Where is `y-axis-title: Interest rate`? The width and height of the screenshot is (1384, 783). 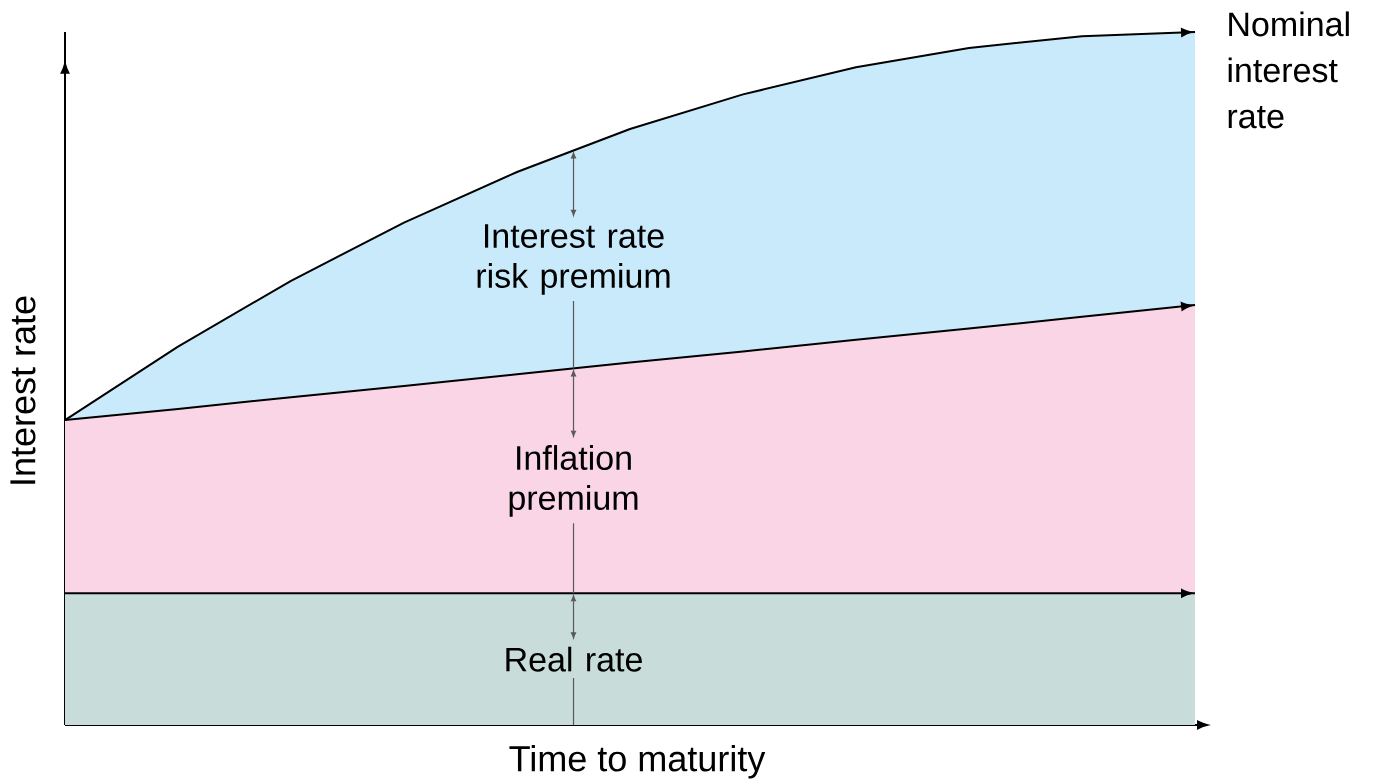
y-axis-title: Interest rate is located at coordinates (23, 390).